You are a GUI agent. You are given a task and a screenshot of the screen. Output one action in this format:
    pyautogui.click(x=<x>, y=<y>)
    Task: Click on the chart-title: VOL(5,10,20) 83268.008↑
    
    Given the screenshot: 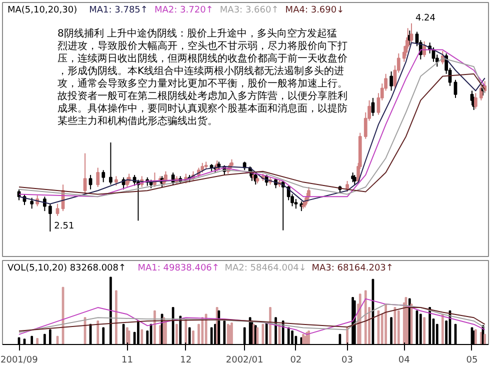 What is the action you would take?
    pyautogui.click(x=67, y=269)
    